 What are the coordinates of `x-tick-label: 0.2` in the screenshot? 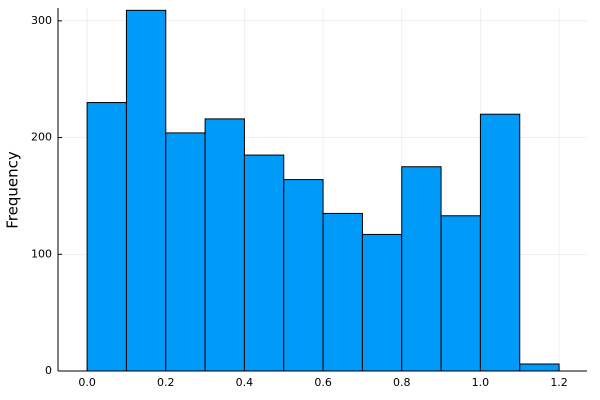 It's located at (166, 382).